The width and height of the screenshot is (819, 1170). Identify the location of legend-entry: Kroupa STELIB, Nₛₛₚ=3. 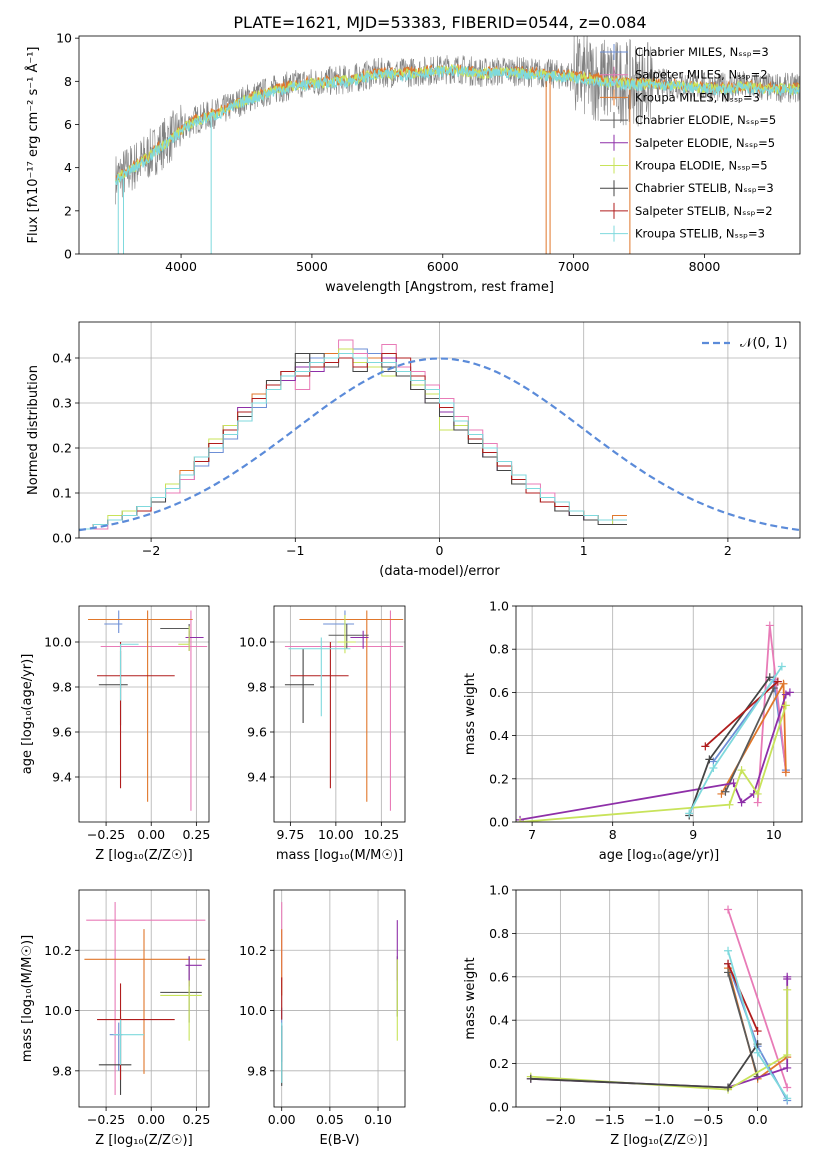
(700, 234).